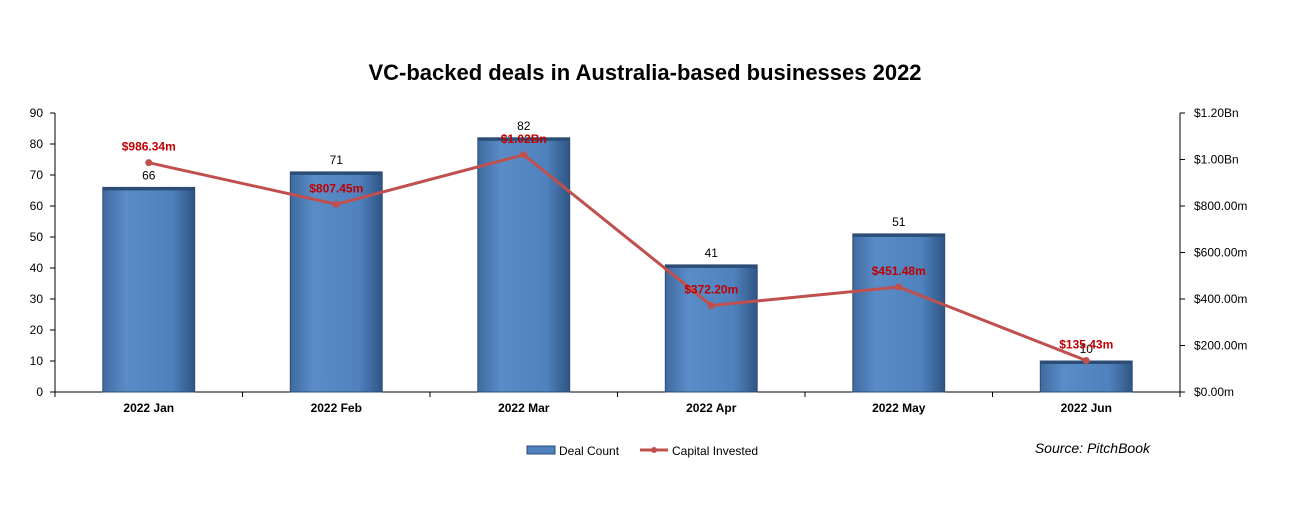 The image size is (1290, 516). What do you see at coordinates (37, 268) in the screenshot?
I see `y-left-tick-label: 40` at bounding box center [37, 268].